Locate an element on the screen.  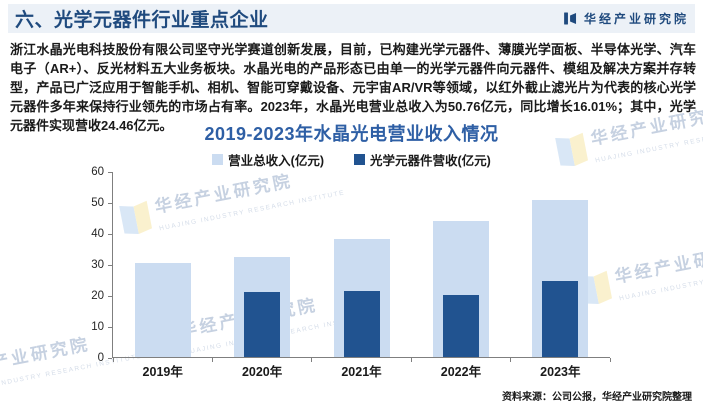
header-band: 六、光学元器件行业重点企业 华经产业研究院 is located at coordinates (351, 18).